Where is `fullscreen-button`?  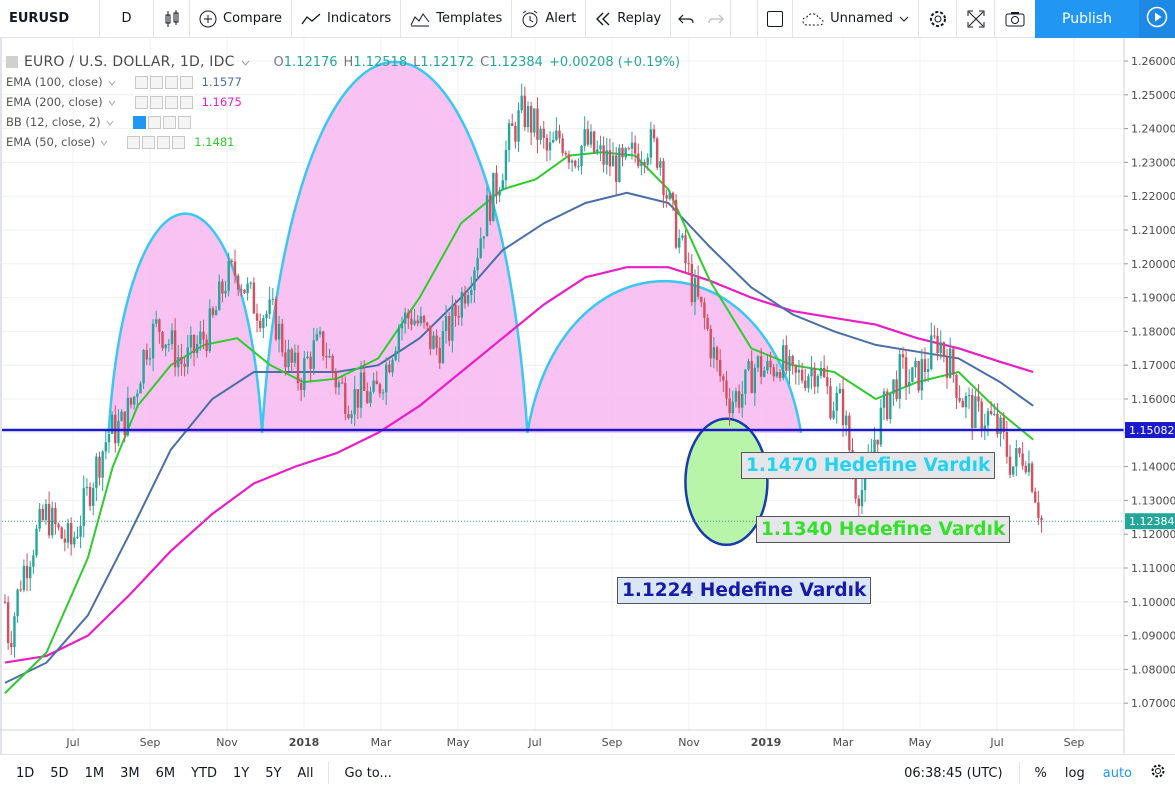 fullscreen-button is located at coordinates (976, 19).